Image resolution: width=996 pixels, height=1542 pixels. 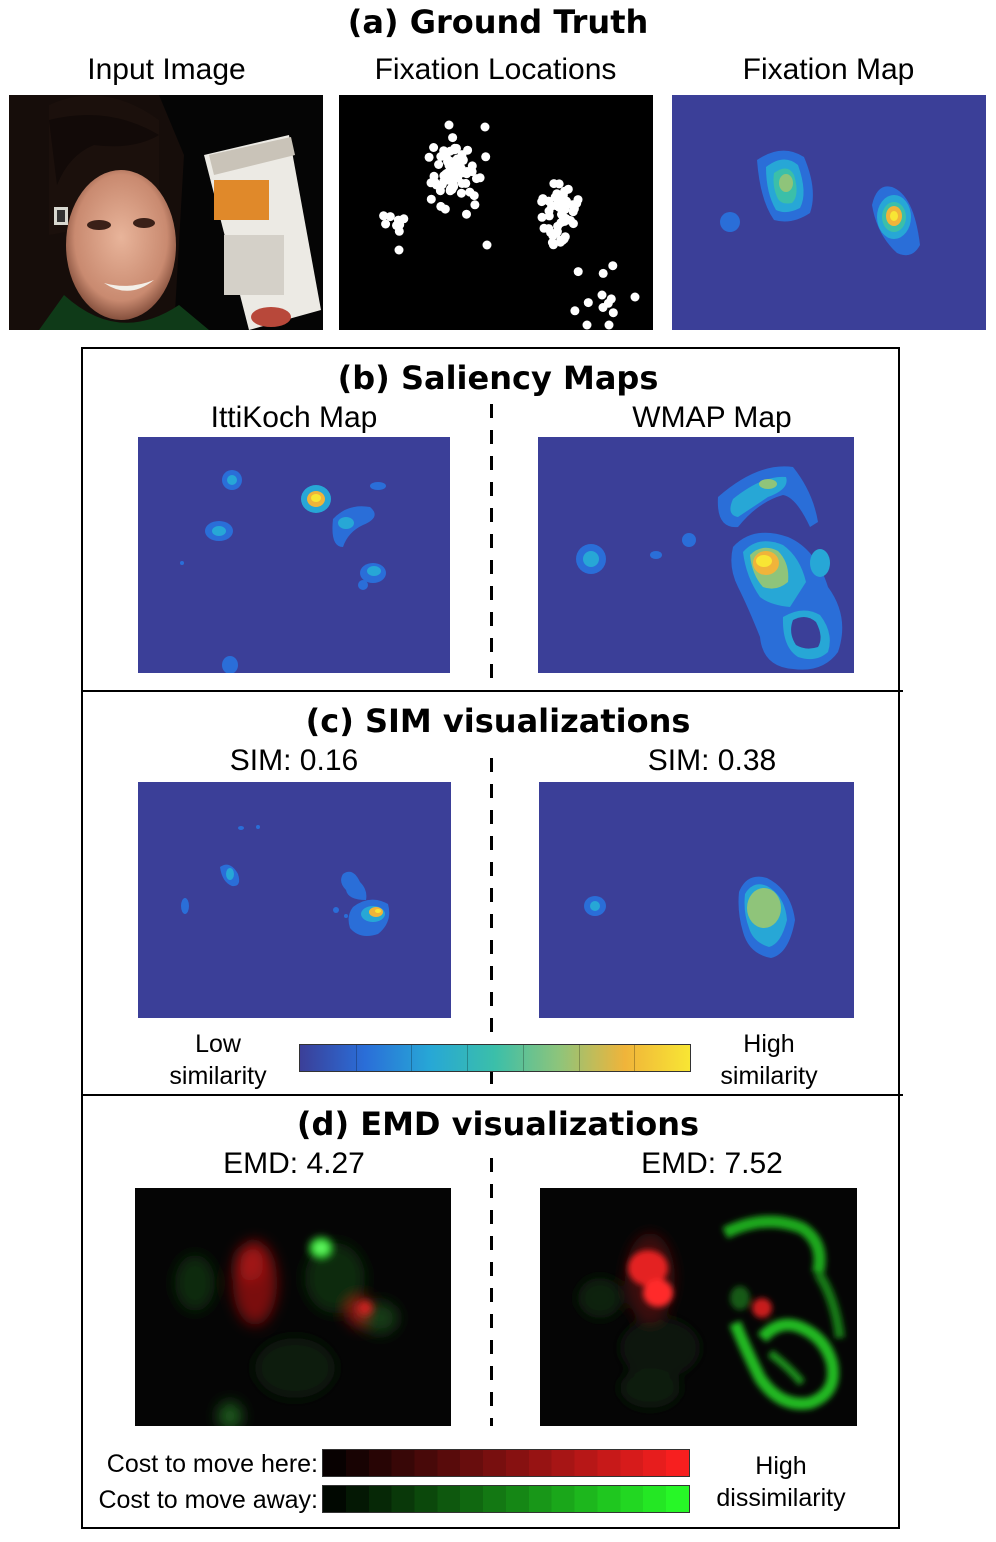 I want to click on section-b-title: (b) Saliency Maps, so click(x=498, y=378).